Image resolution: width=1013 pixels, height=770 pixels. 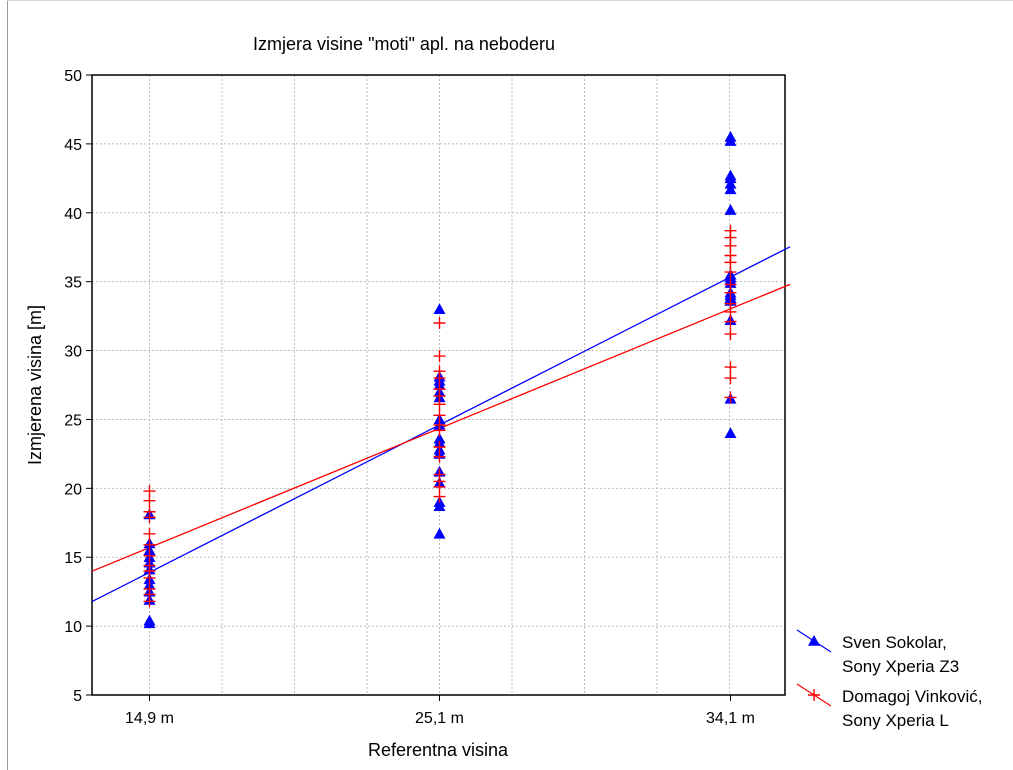 What do you see at coordinates (439, 718) in the screenshot?
I see `x-tick-label: 25,1 m` at bounding box center [439, 718].